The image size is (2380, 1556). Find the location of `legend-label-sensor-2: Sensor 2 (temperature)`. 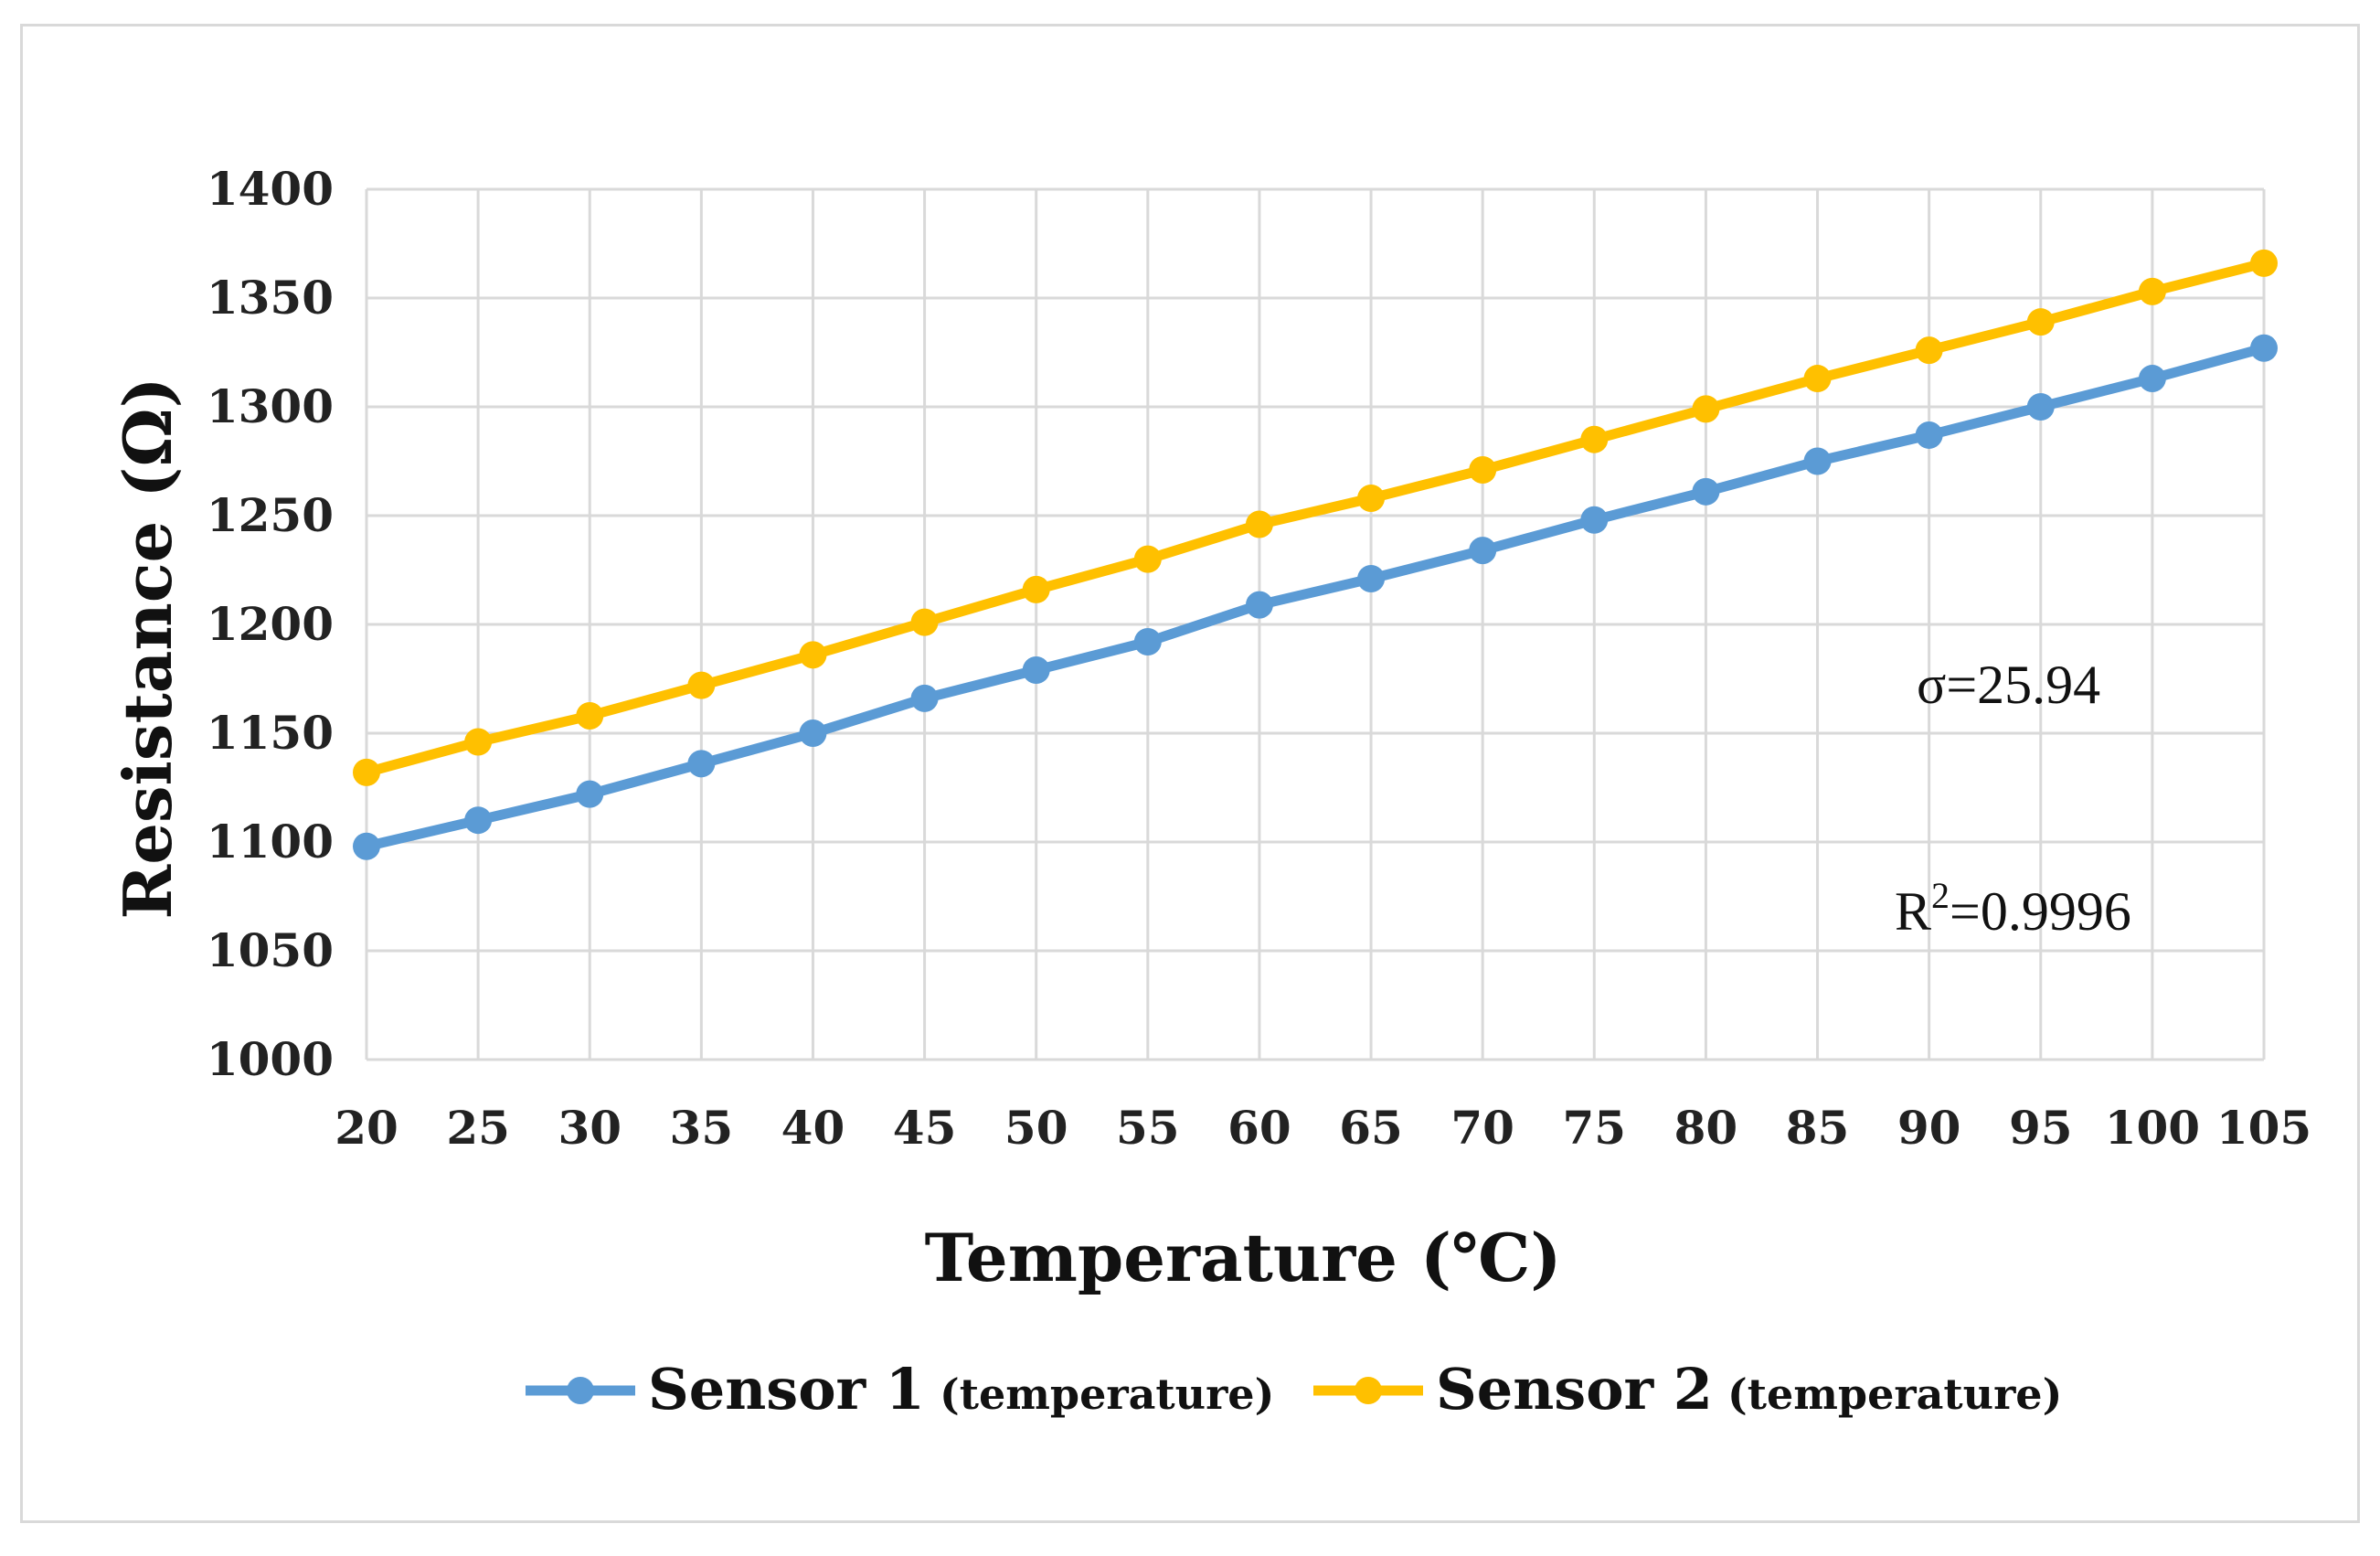

legend-label-sensor-2: Sensor 2 (temperature) is located at coordinates (1749, 1389).